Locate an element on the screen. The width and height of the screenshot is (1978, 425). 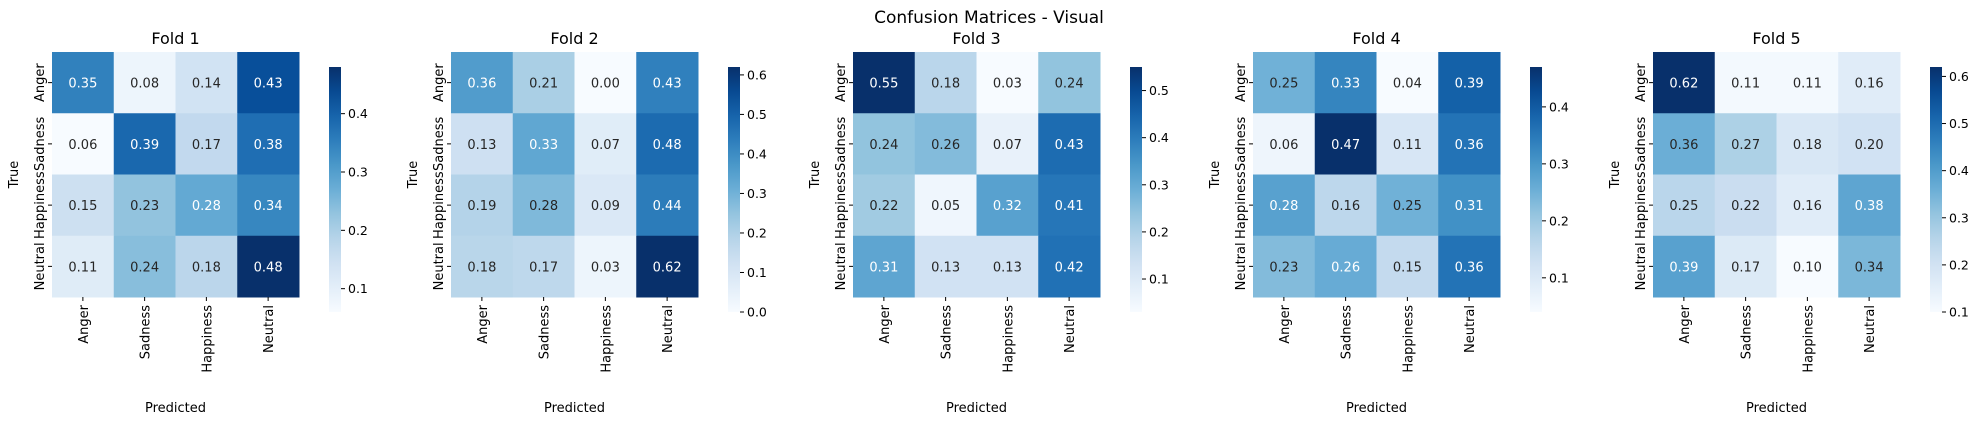
cell-value-label: 0.03 is located at coordinates (605, 267).